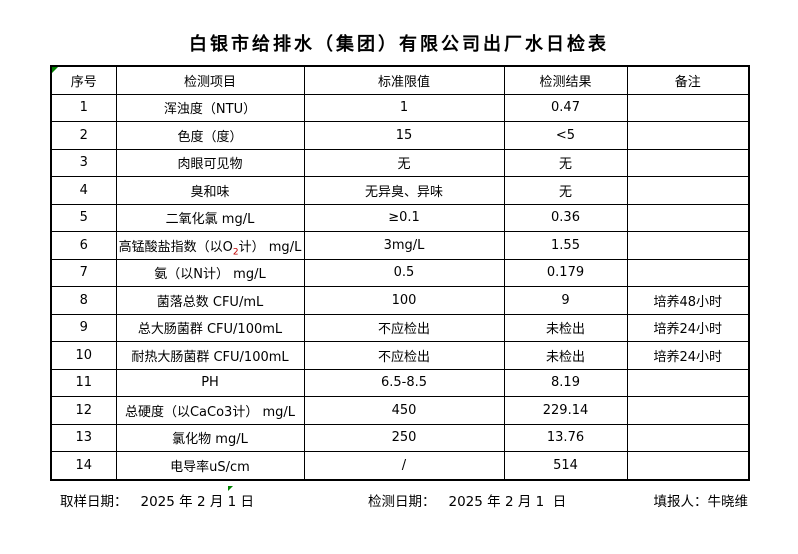  What do you see at coordinates (210, 245) in the screenshot?
I see `cell-item: 高锰酸盐指数（以O2计） mg/L` at bounding box center [210, 245].